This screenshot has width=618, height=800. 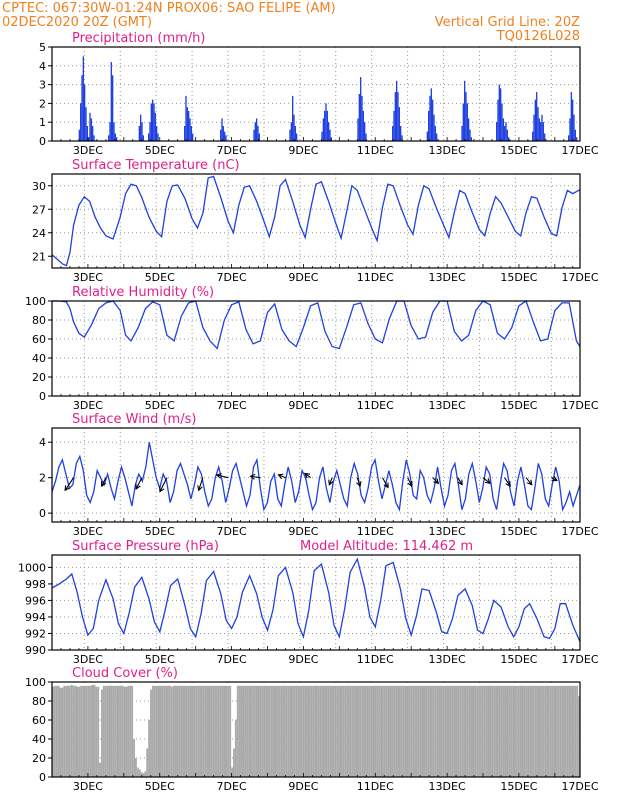 I want to click on pres-y-axis: 990 992 994 996 998 1000, so click(x=35, y=609).